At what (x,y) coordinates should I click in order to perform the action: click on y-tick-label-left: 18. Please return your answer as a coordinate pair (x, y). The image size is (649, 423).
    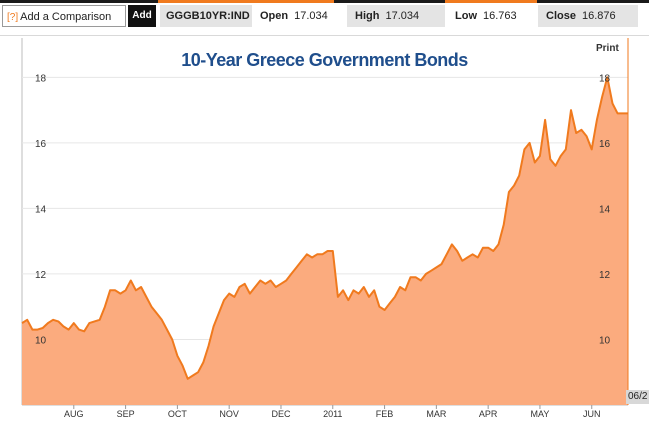
    Looking at the image, I should click on (41, 78).